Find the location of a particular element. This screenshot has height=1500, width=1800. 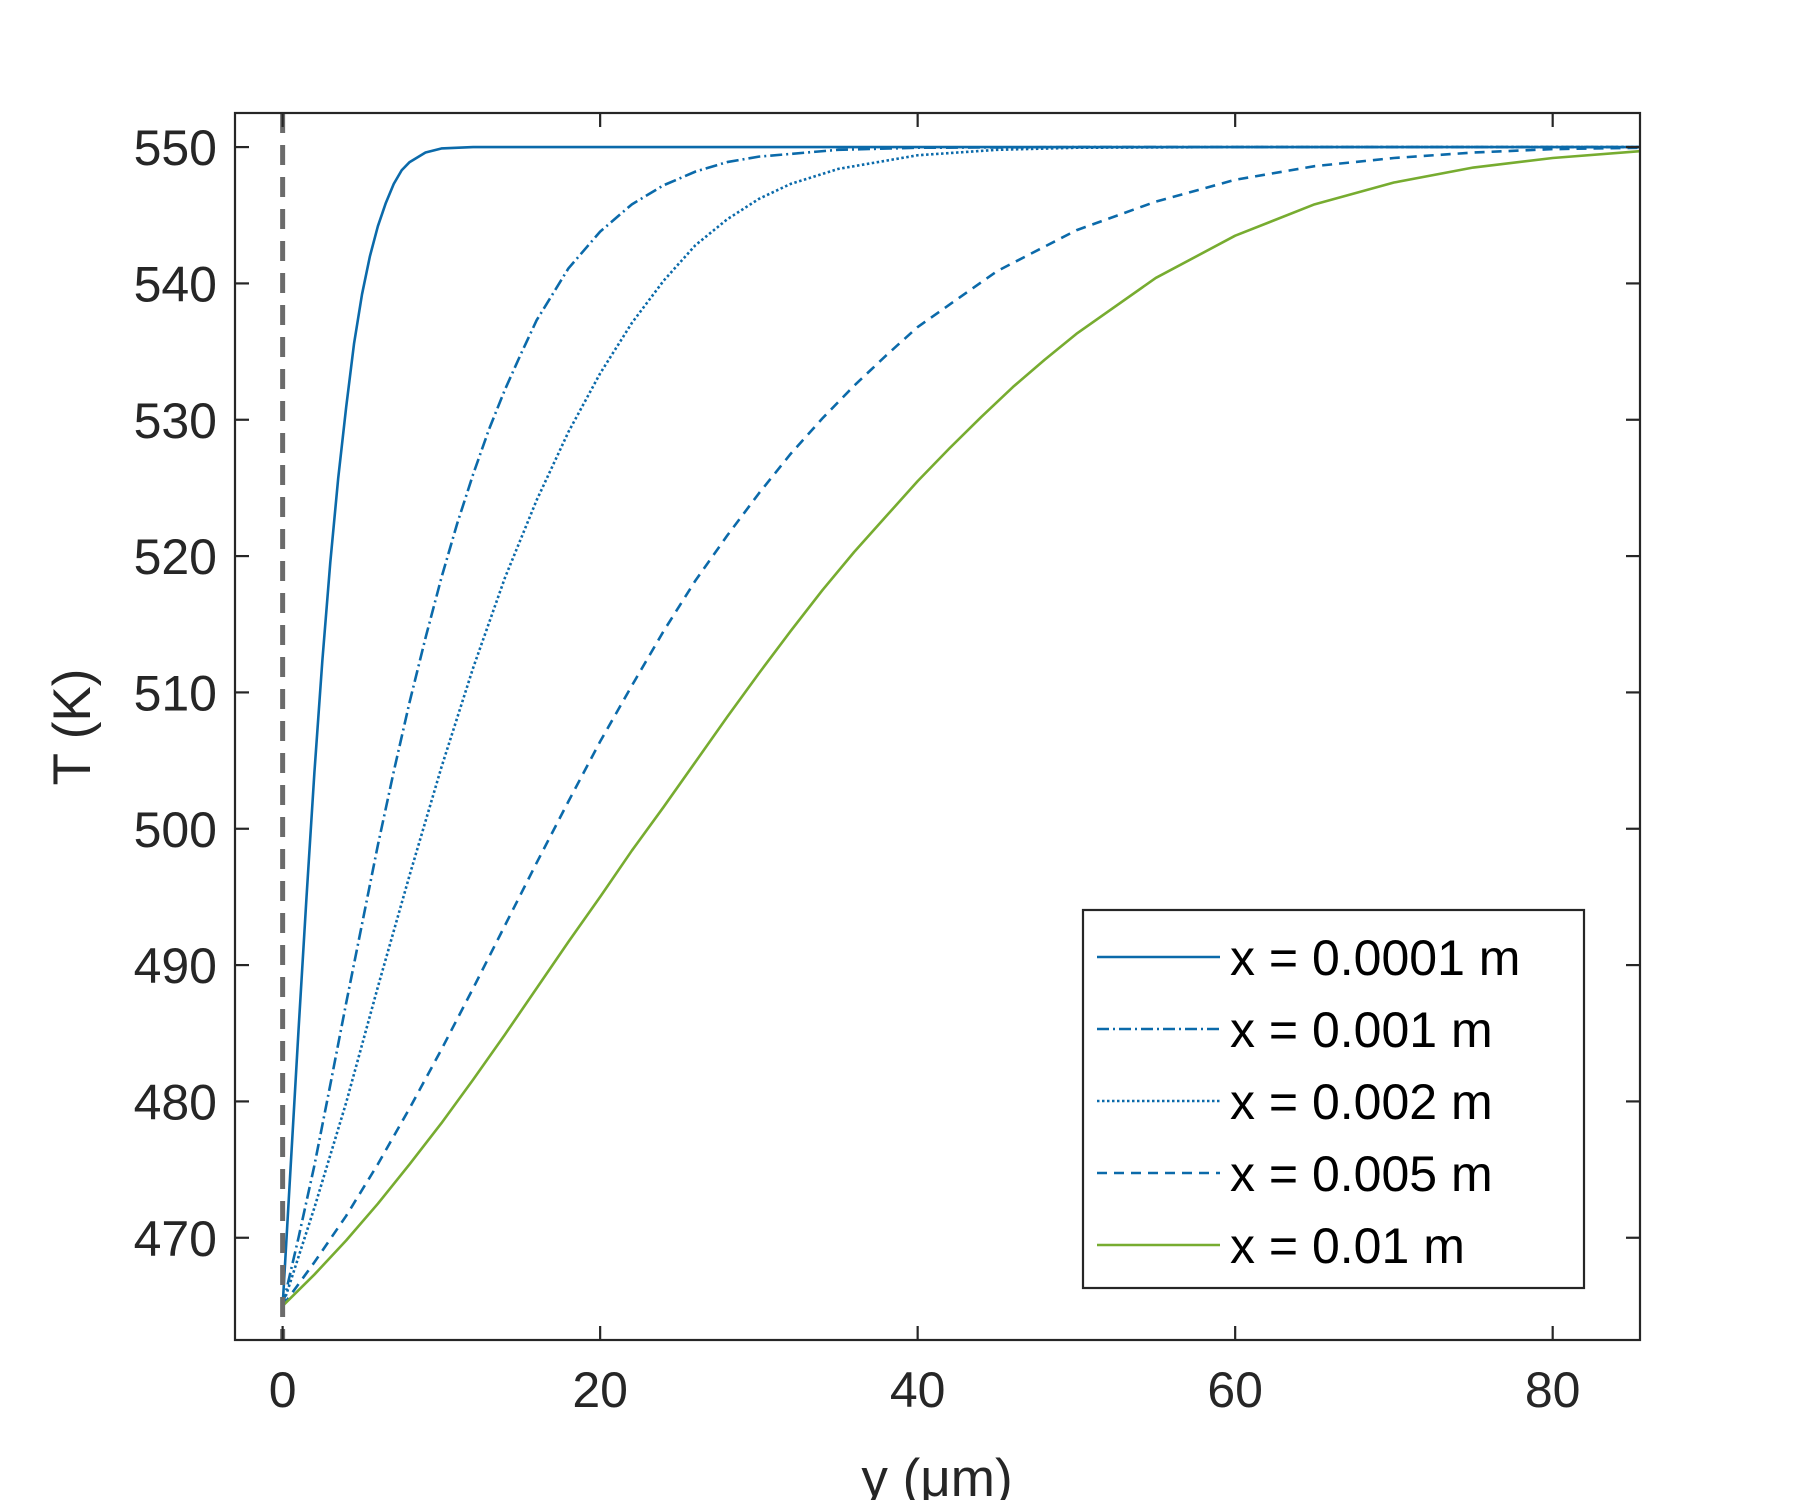

legend-box is located at coordinates (1333, 1099).